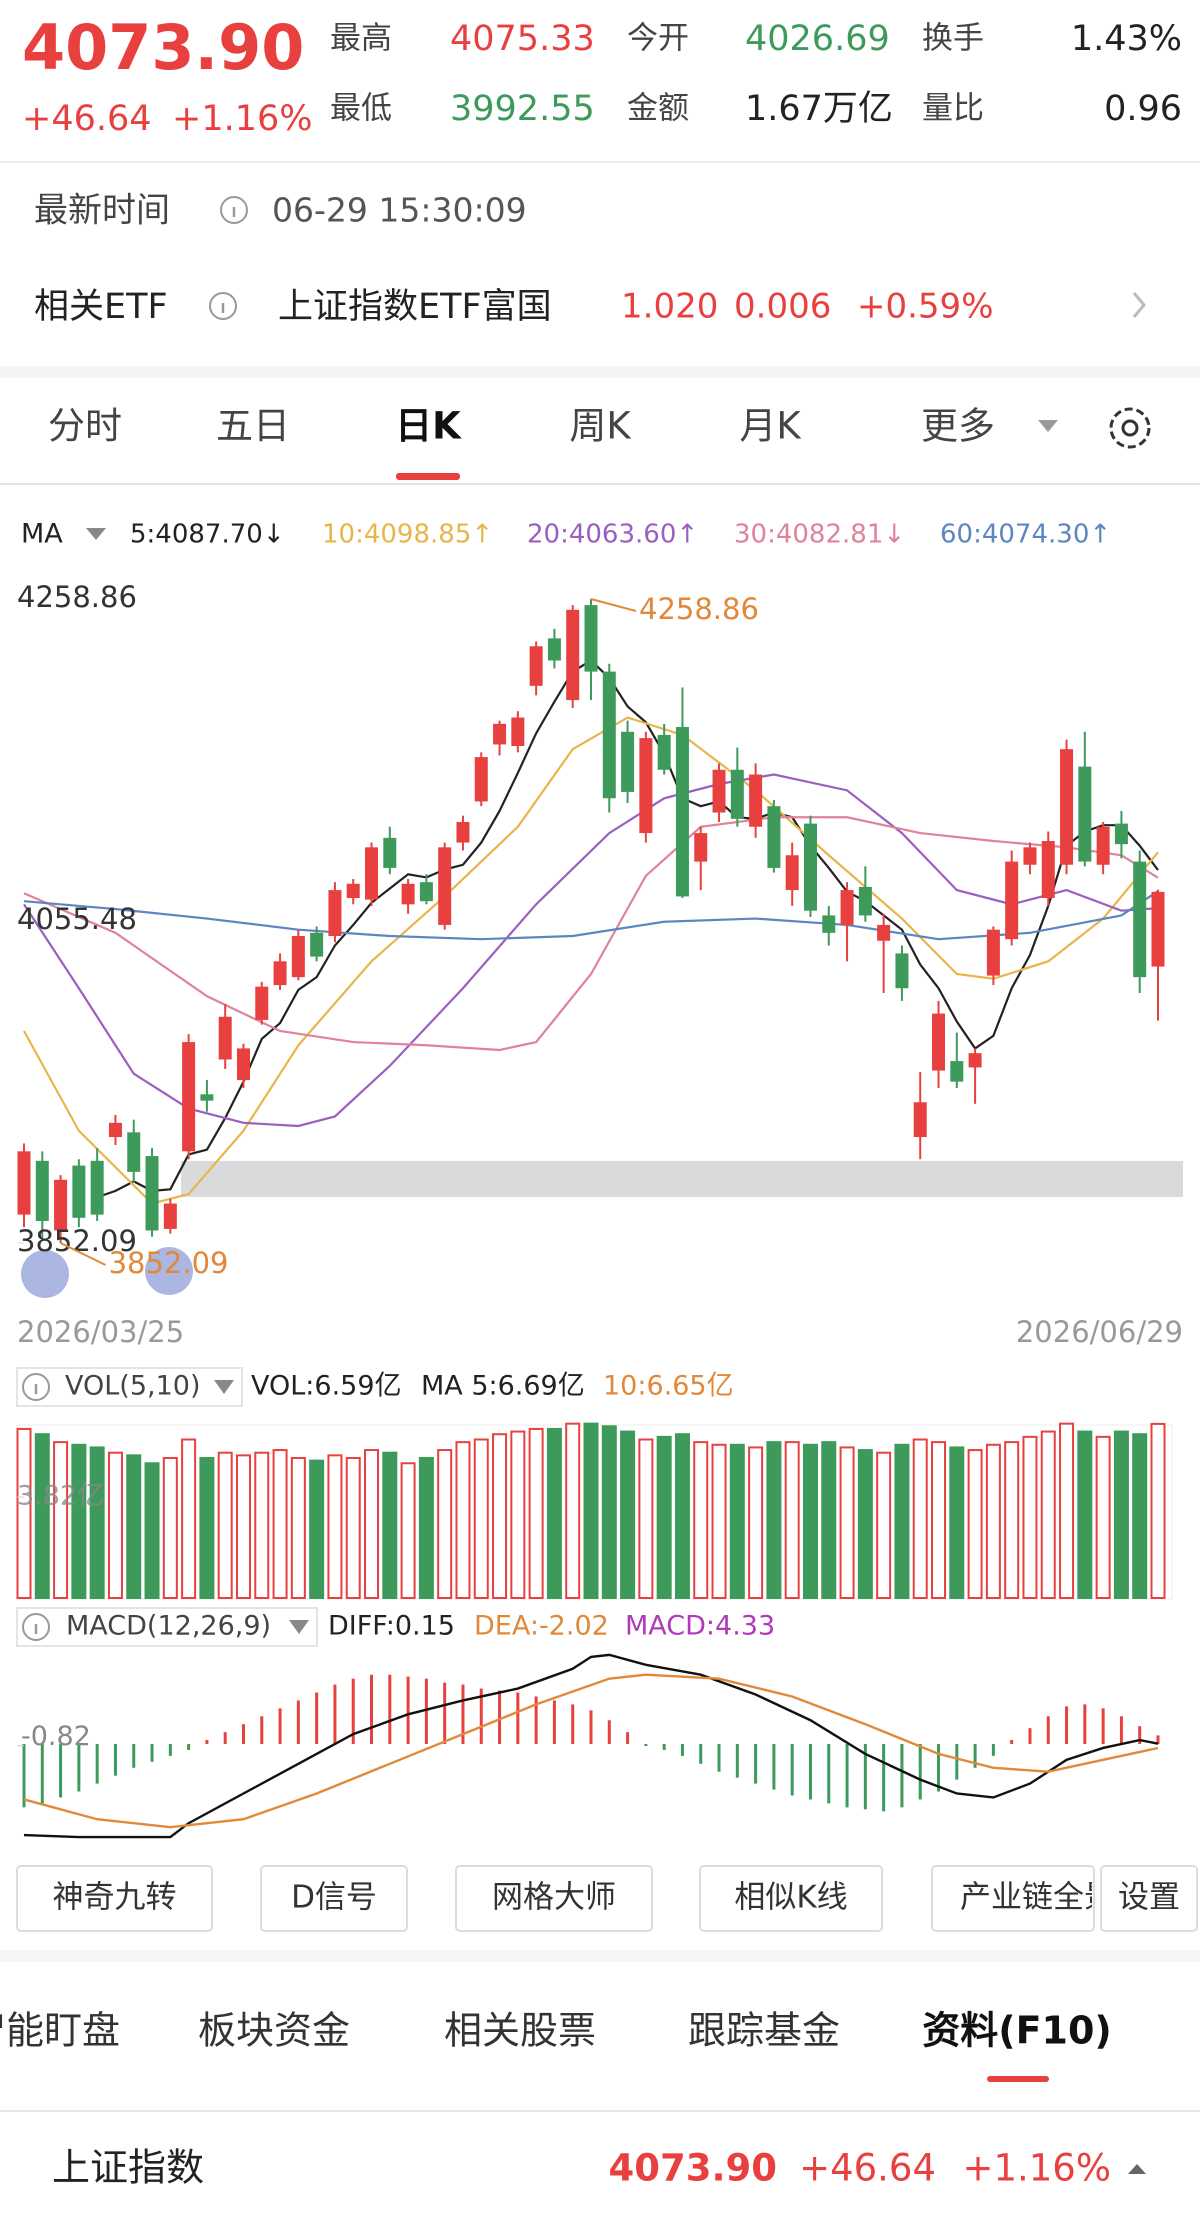 Image resolution: width=1200 pixels, height=2214 pixels. I want to click on period-tab: 周K, so click(600, 426).